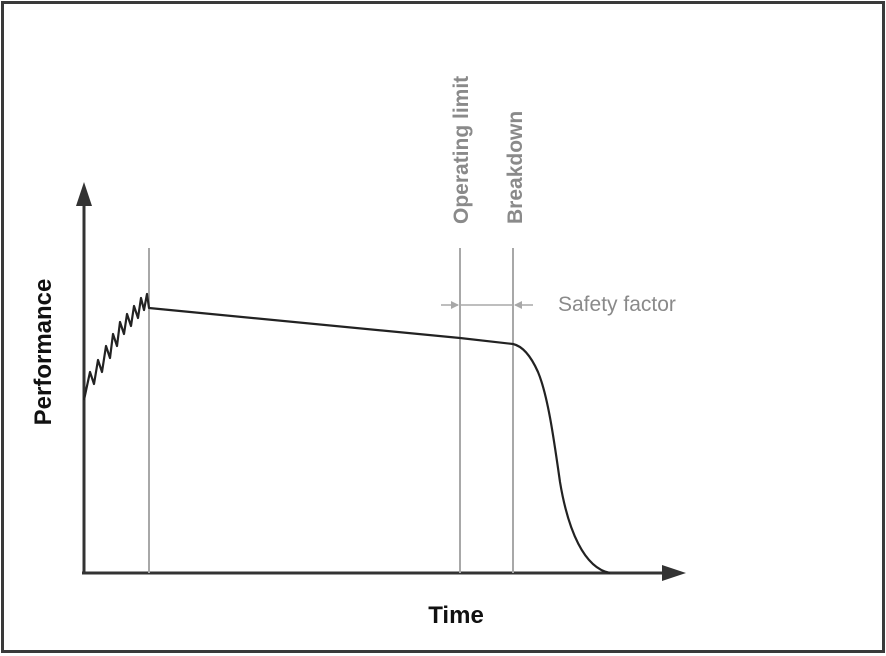 The width and height of the screenshot is (886, 656). I want to click on breakdown-label: Breakdown, so click(515, 167).